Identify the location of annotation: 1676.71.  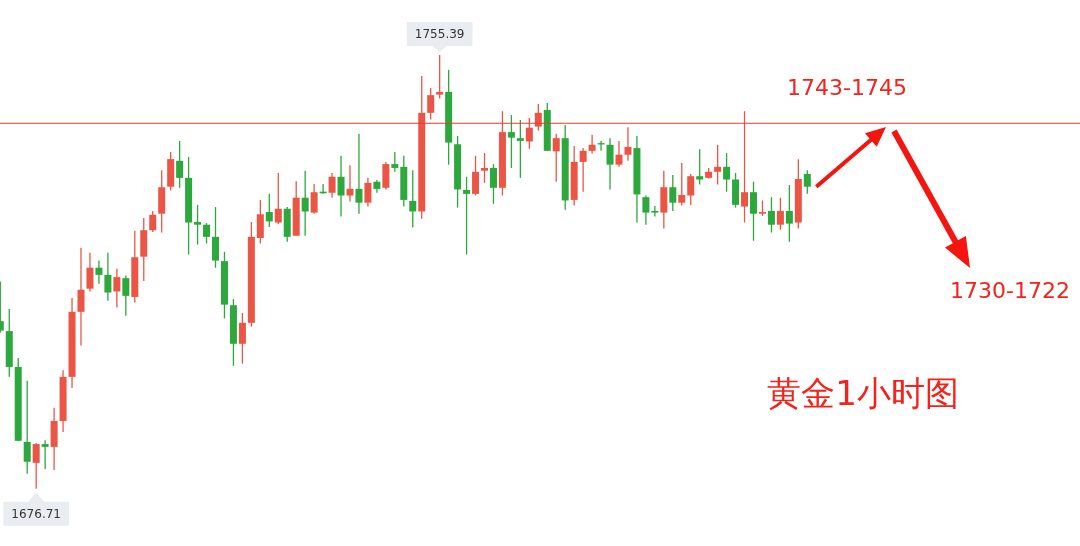
(36, 513).